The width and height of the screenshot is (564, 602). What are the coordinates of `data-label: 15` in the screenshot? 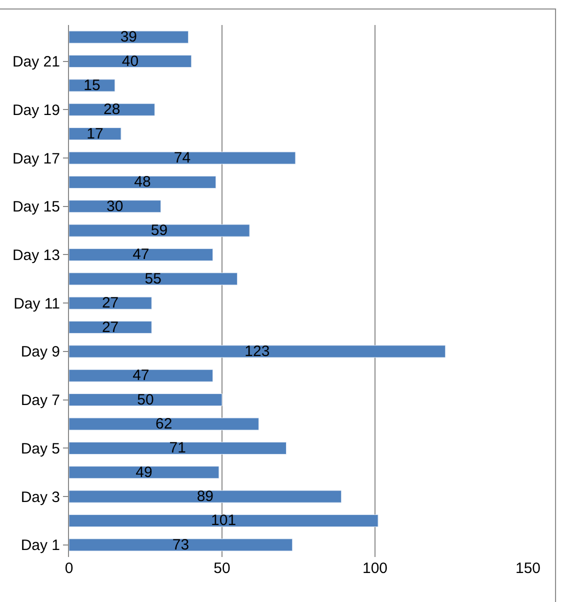 It's located at (92, 85).